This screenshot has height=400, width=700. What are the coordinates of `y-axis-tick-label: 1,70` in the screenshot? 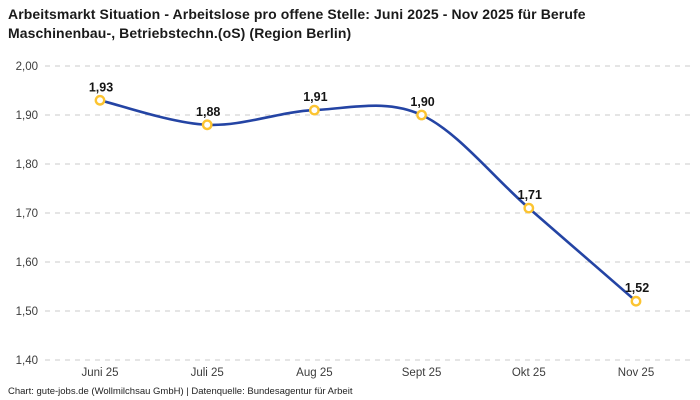 It's located at (27, 214).